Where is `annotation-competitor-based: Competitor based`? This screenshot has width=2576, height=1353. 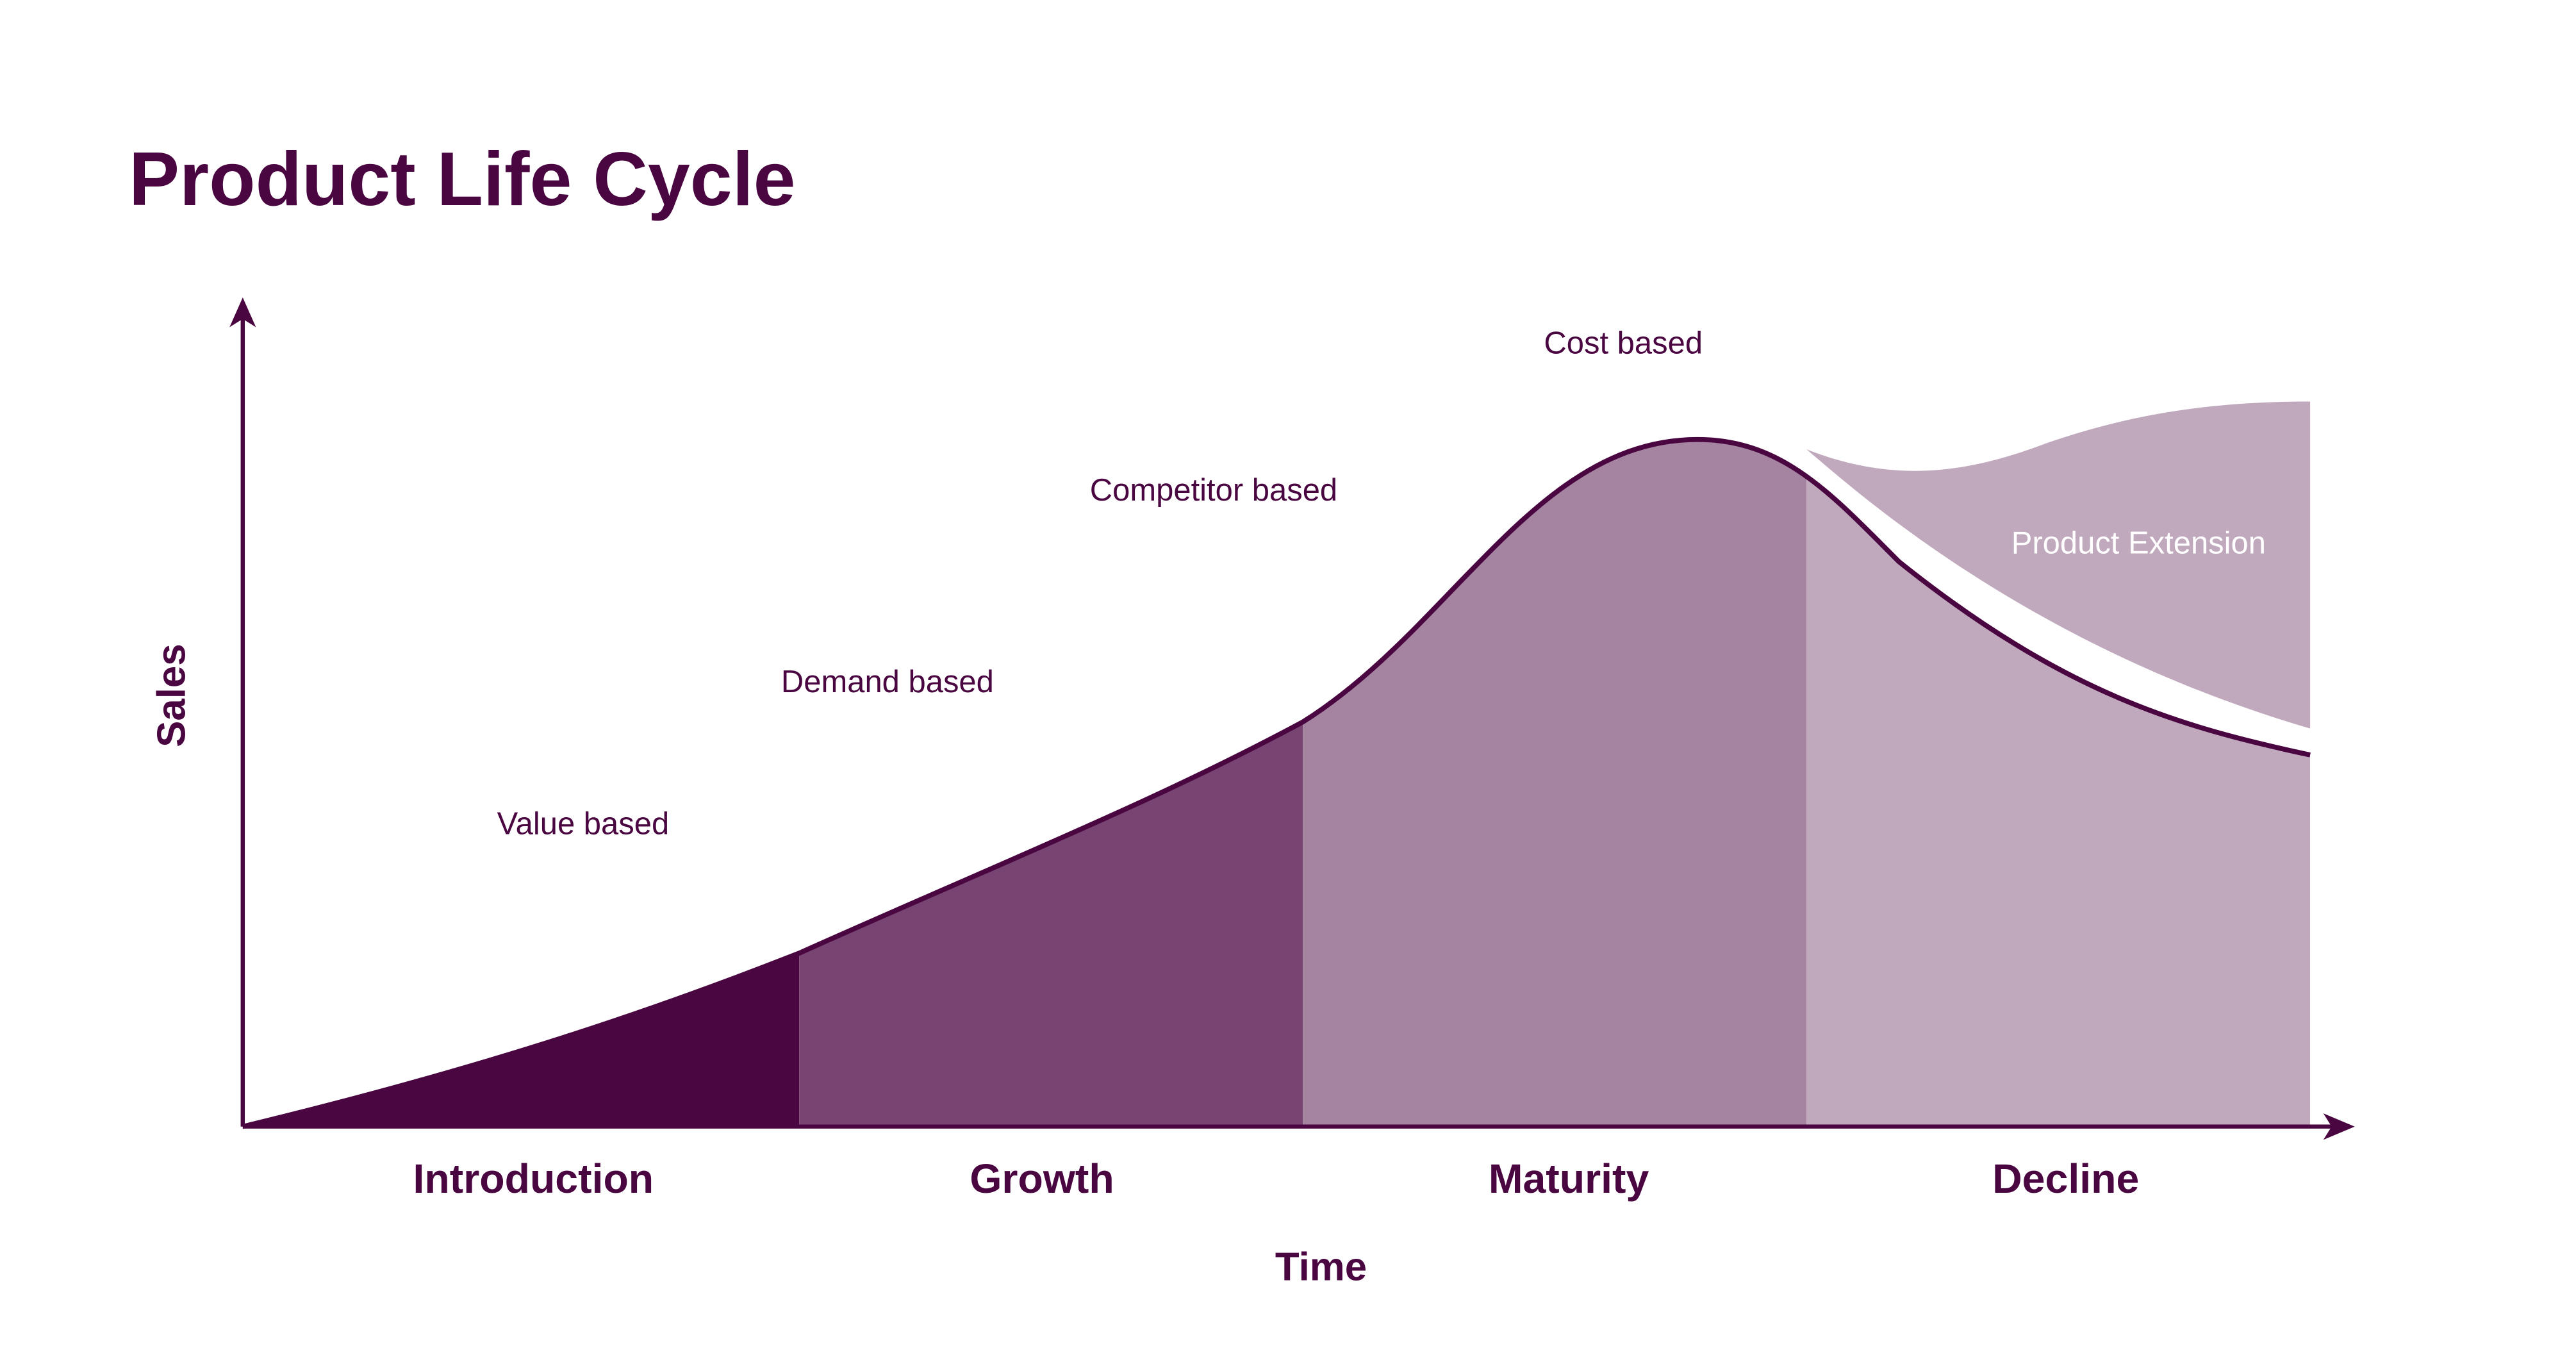 annotation-competitor-based: Competitor based is located at coordinates (1213, 491).